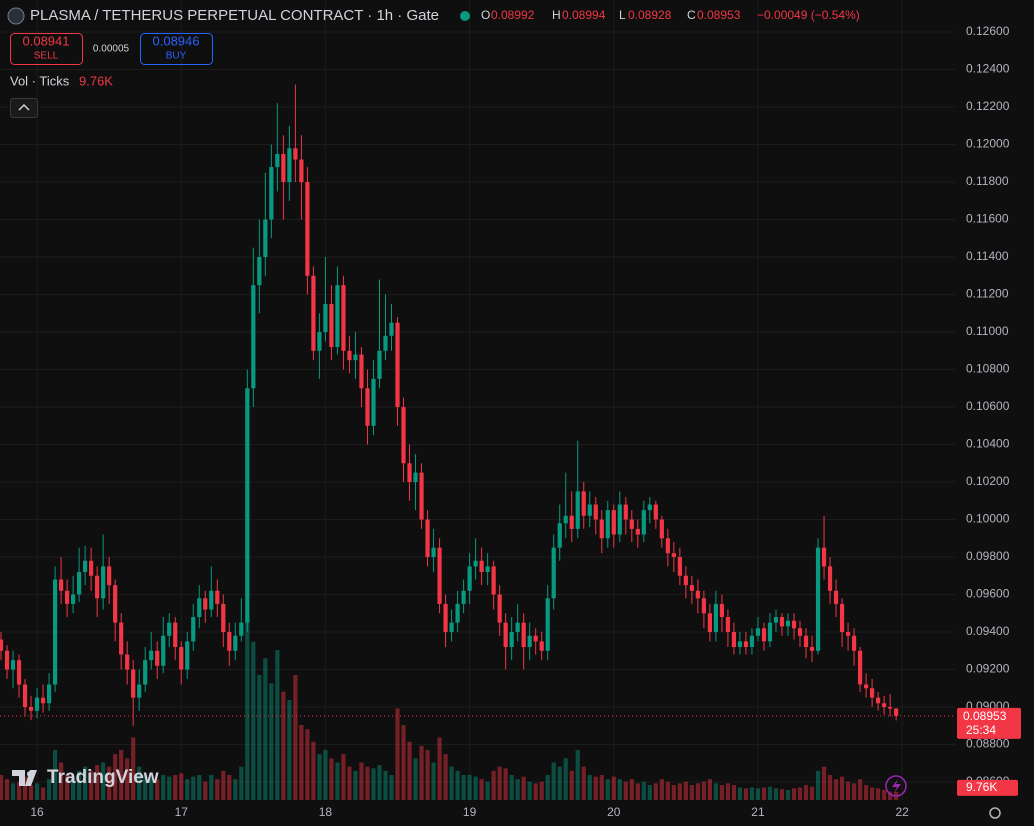 The image size is (1034, 826). What do you see at coordinates (176, 40) in the screenshot?
I see `buy-price: 0.08946` at bounding box center [176, 40].